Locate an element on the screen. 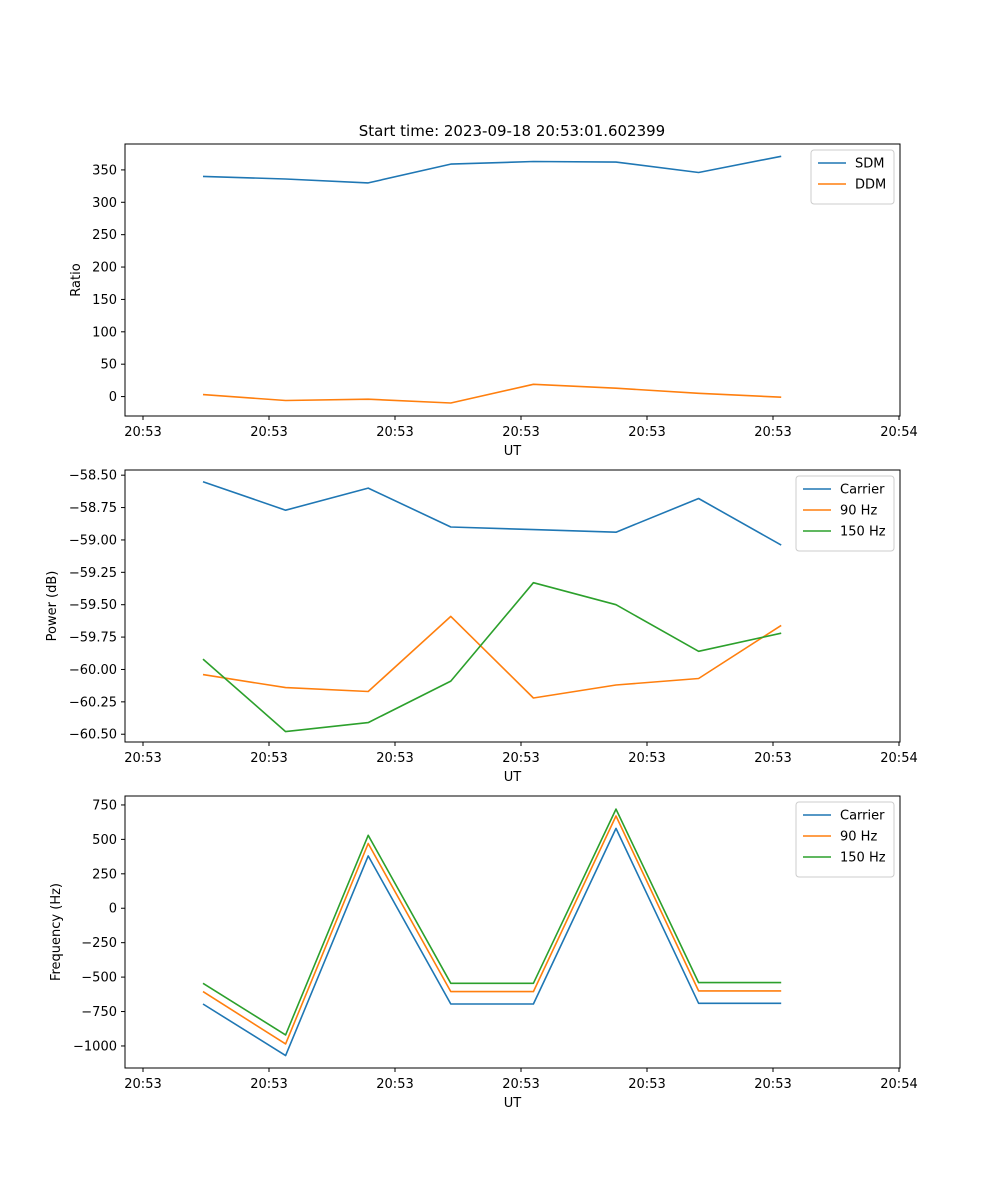  y-tick-label: −60.00 is located at coordinates (93, 670).